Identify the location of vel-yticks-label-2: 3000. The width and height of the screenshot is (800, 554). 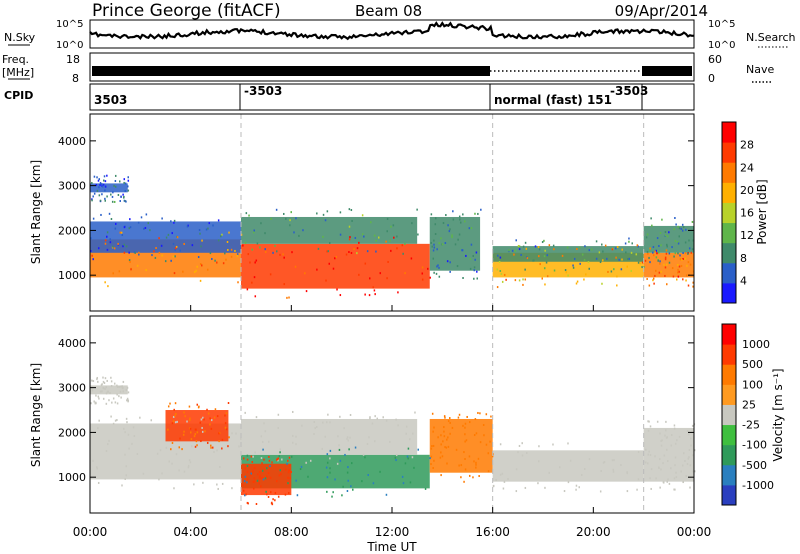
(72, 388).